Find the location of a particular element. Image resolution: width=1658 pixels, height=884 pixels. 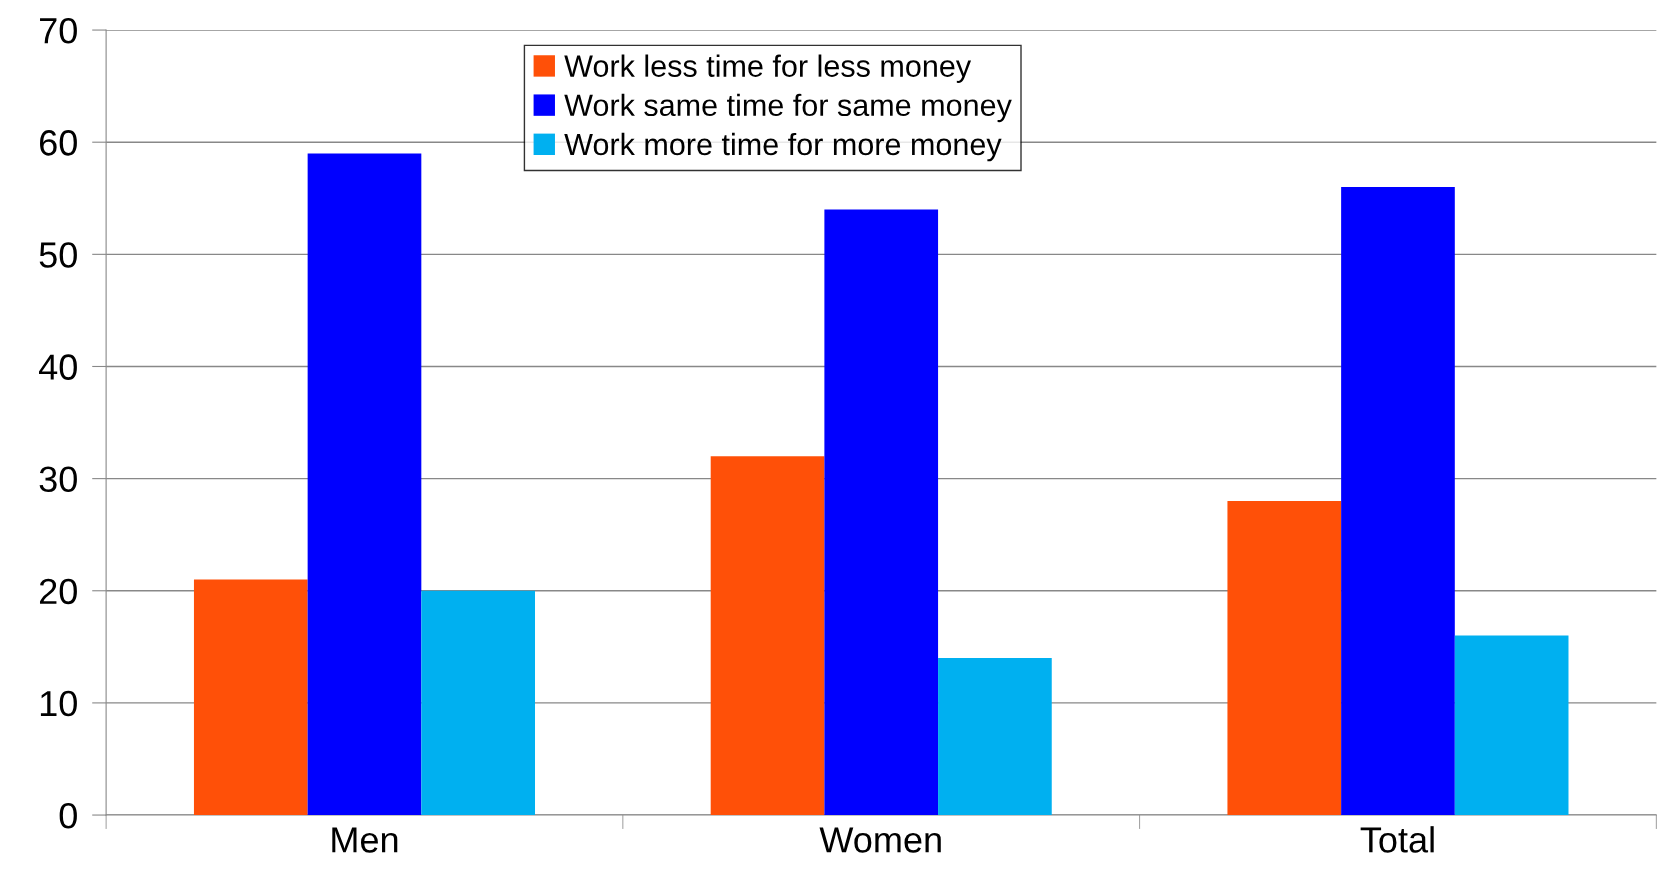

x-tick-label: Men is located at coordinates (365, 840).